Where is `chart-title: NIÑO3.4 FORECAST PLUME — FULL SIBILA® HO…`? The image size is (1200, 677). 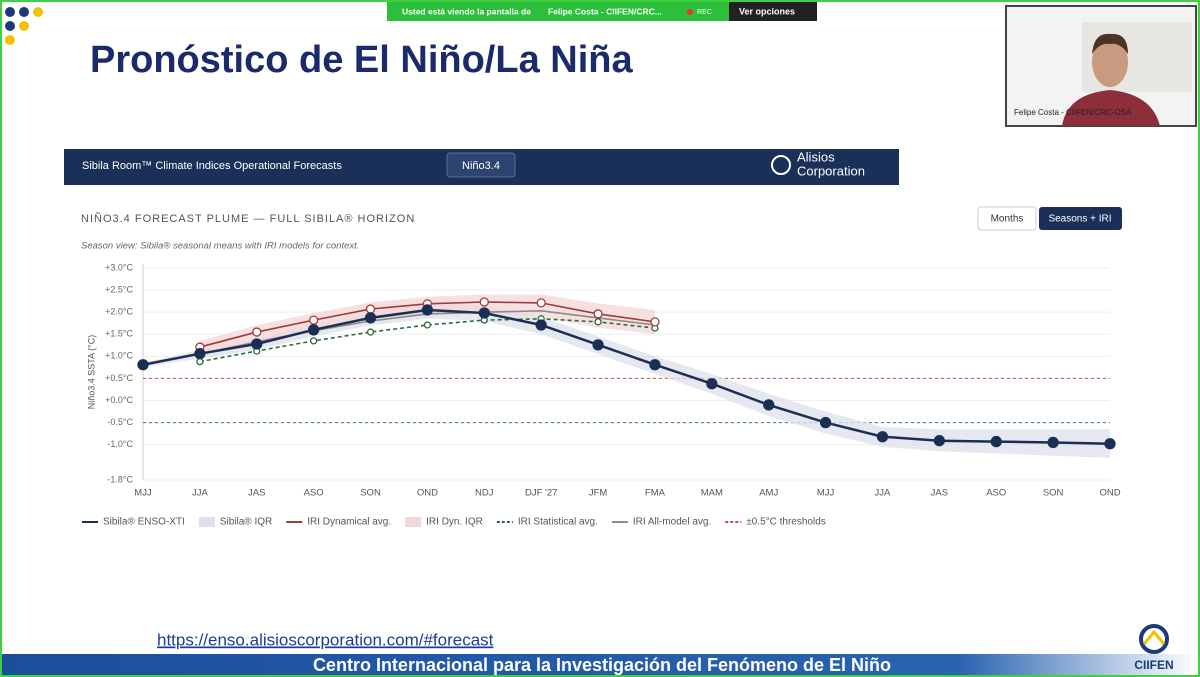
chart-title: NIÑO3.4 FORECAST PLUME — FULL SIBILA® HO… is located at coordinates (248, 218).